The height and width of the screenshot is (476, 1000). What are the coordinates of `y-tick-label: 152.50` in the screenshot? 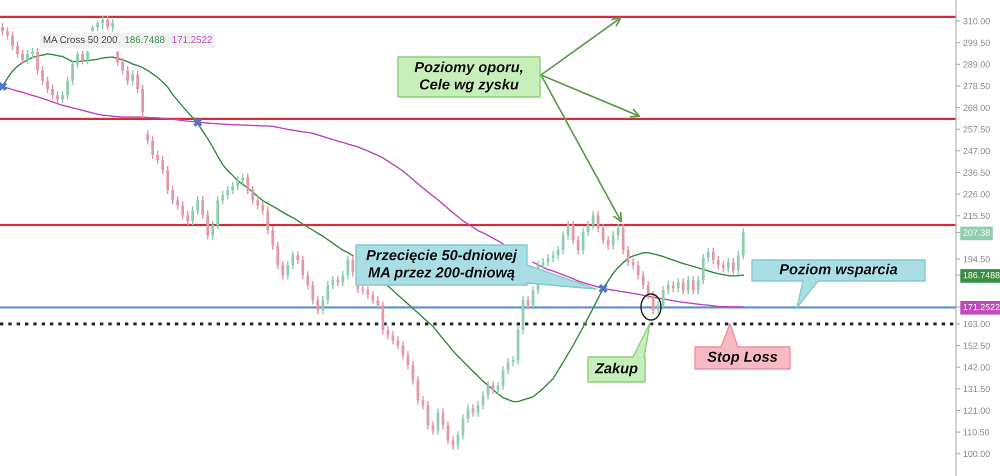 It's located at (977, 345).